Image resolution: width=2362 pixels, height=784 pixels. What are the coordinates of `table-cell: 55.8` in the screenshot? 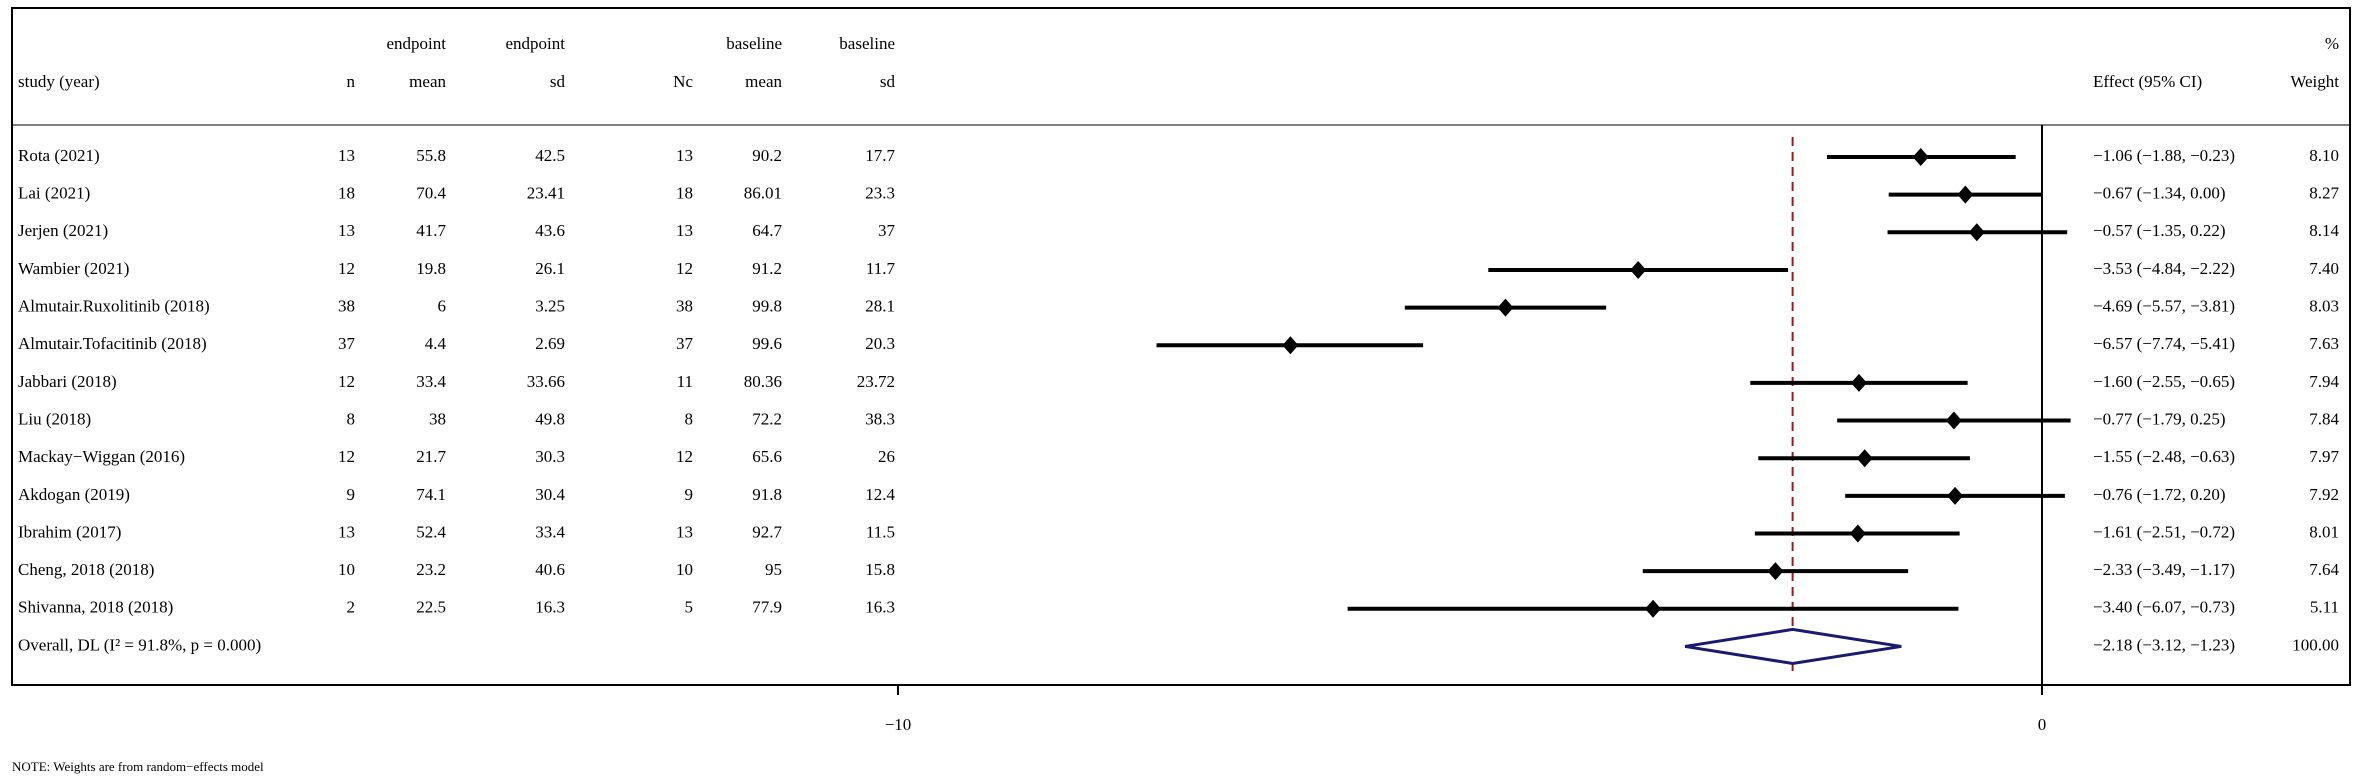 It's located at (431, 155).